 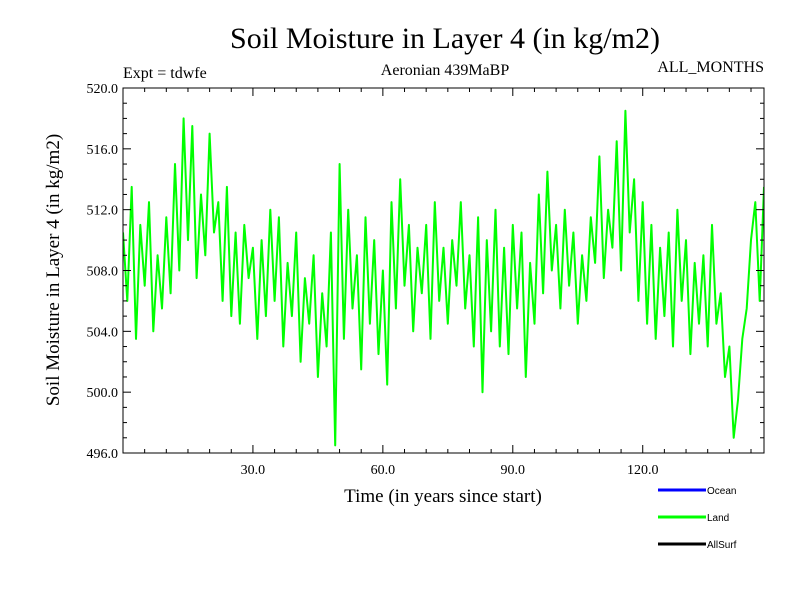 What do you see at coordinates (721, 491) in the screenshot?
I see `legend-label-ocean: Ocean` at bounding box center [721, 491].